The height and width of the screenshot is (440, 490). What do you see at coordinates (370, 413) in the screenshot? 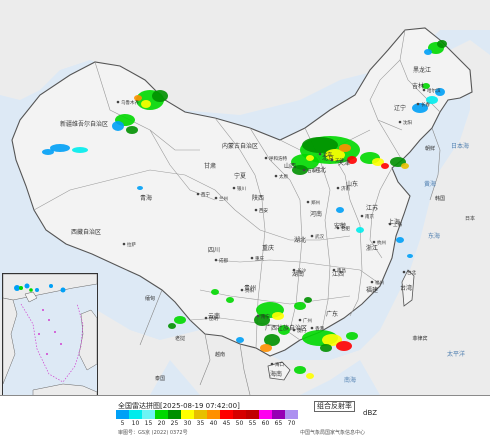
I see `unit-label: dBZ` at bounding box center [370, 413].